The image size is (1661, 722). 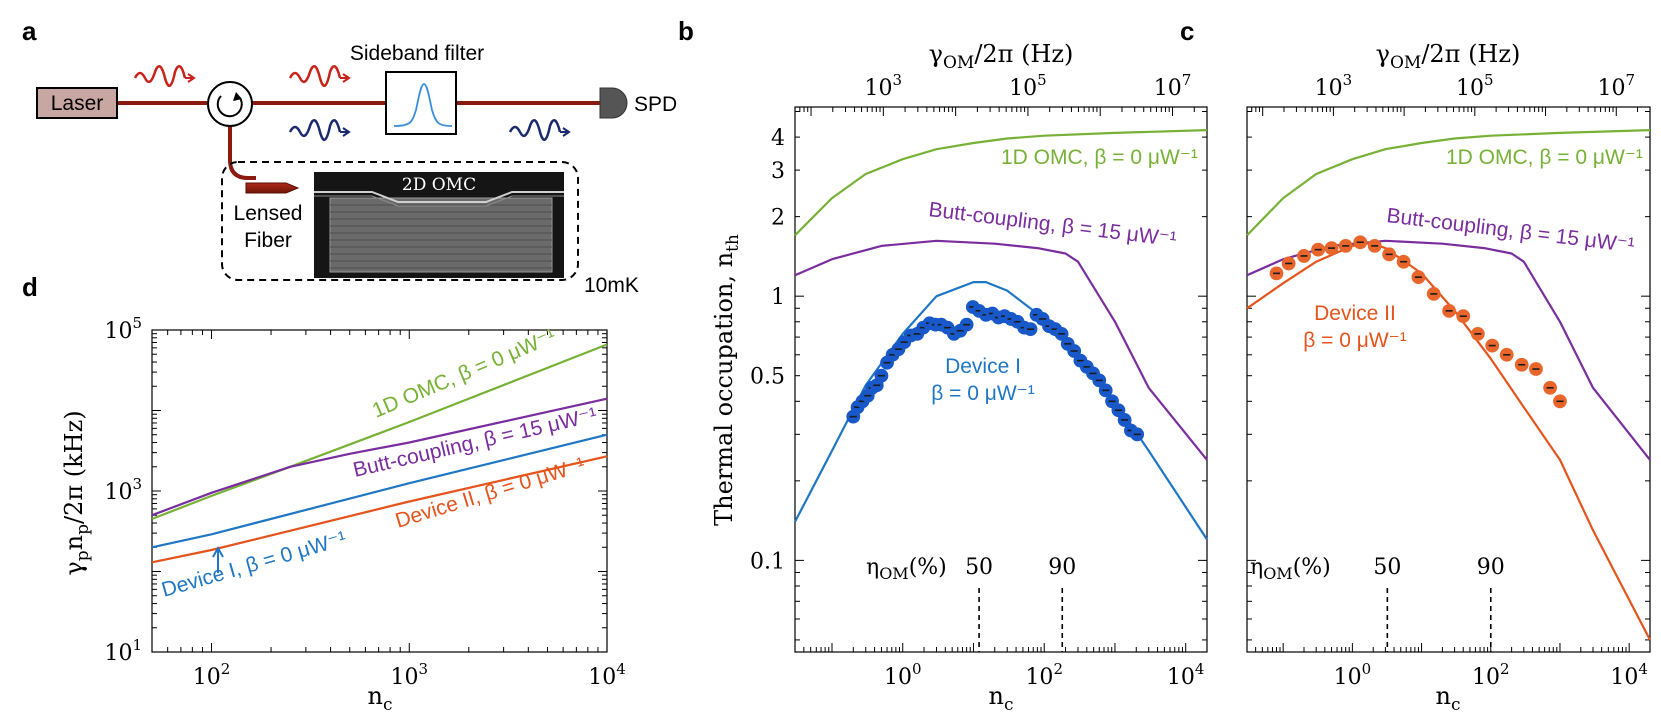 What do you see at coordinates (417, 53) in the screenshot?
I see `sideband-filter-label: Sideband filter` at bounding box center [417, 53].